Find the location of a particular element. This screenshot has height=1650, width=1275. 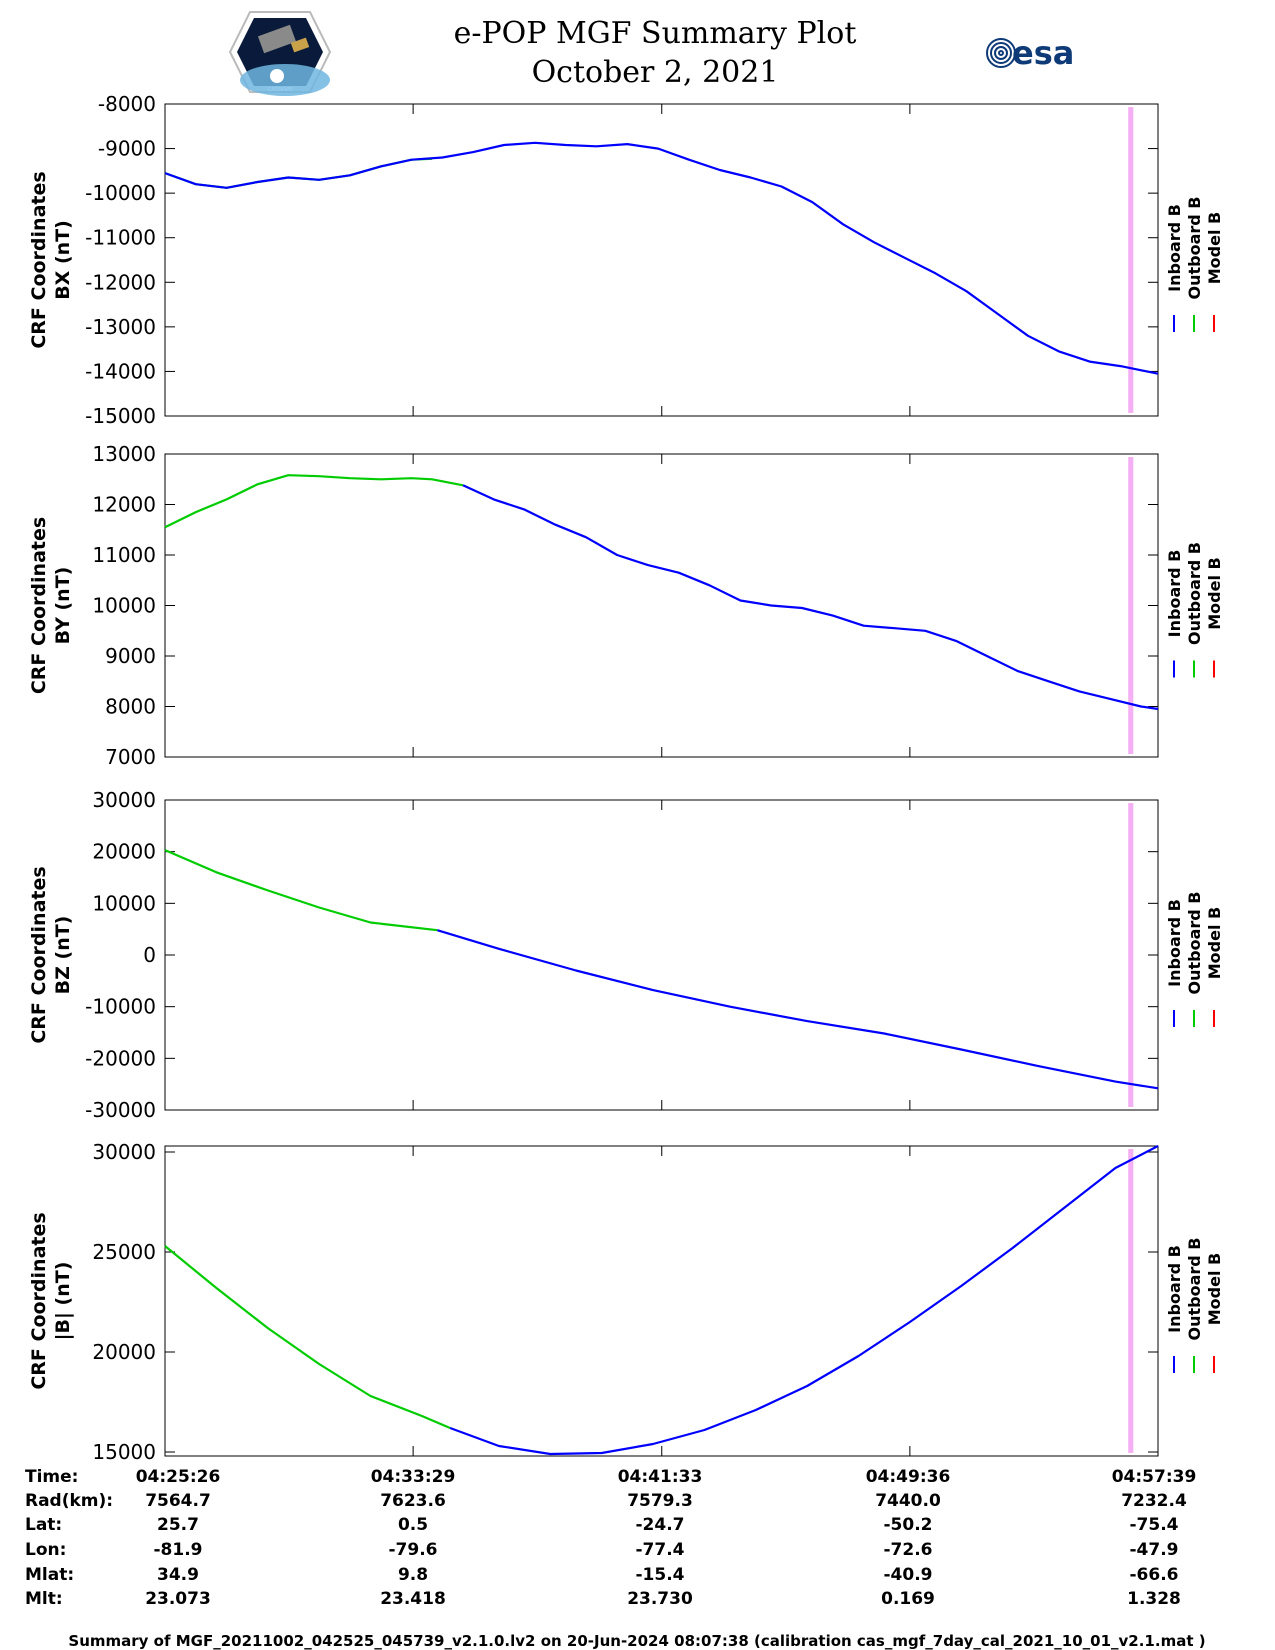

orbit-cell: 04:49:36 is located at coordinates (908, 1477).